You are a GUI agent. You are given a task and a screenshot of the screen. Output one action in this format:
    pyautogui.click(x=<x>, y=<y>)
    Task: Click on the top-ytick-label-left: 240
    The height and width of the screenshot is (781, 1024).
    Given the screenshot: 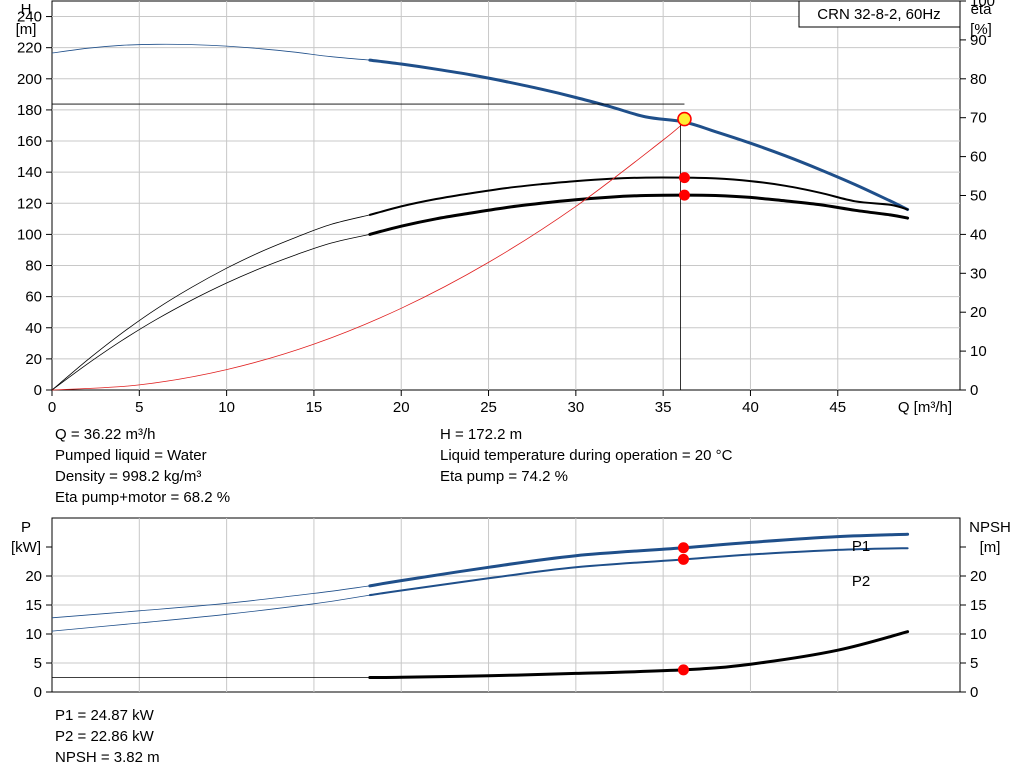 What is the action you would take?
    pyautogui.click(x=29, y=17)
    